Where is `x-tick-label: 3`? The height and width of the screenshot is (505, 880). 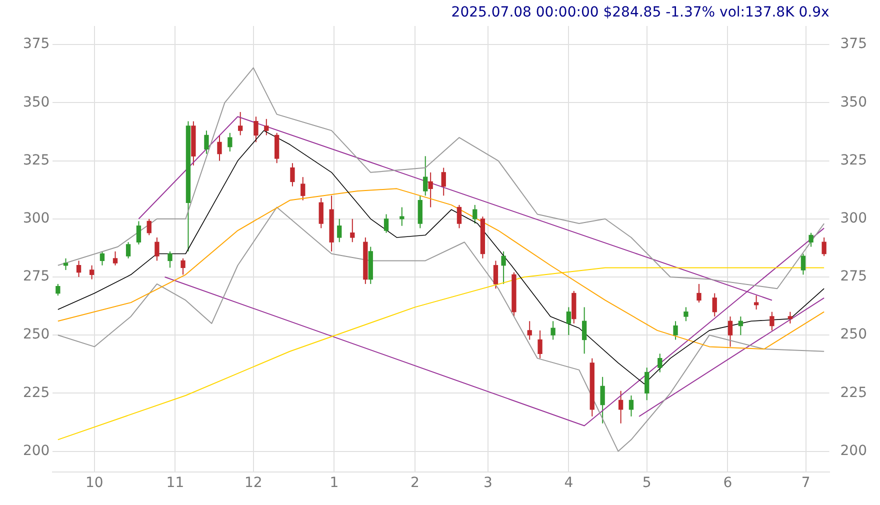 x-tick-label: 3 is located at coordinates (487, 483).